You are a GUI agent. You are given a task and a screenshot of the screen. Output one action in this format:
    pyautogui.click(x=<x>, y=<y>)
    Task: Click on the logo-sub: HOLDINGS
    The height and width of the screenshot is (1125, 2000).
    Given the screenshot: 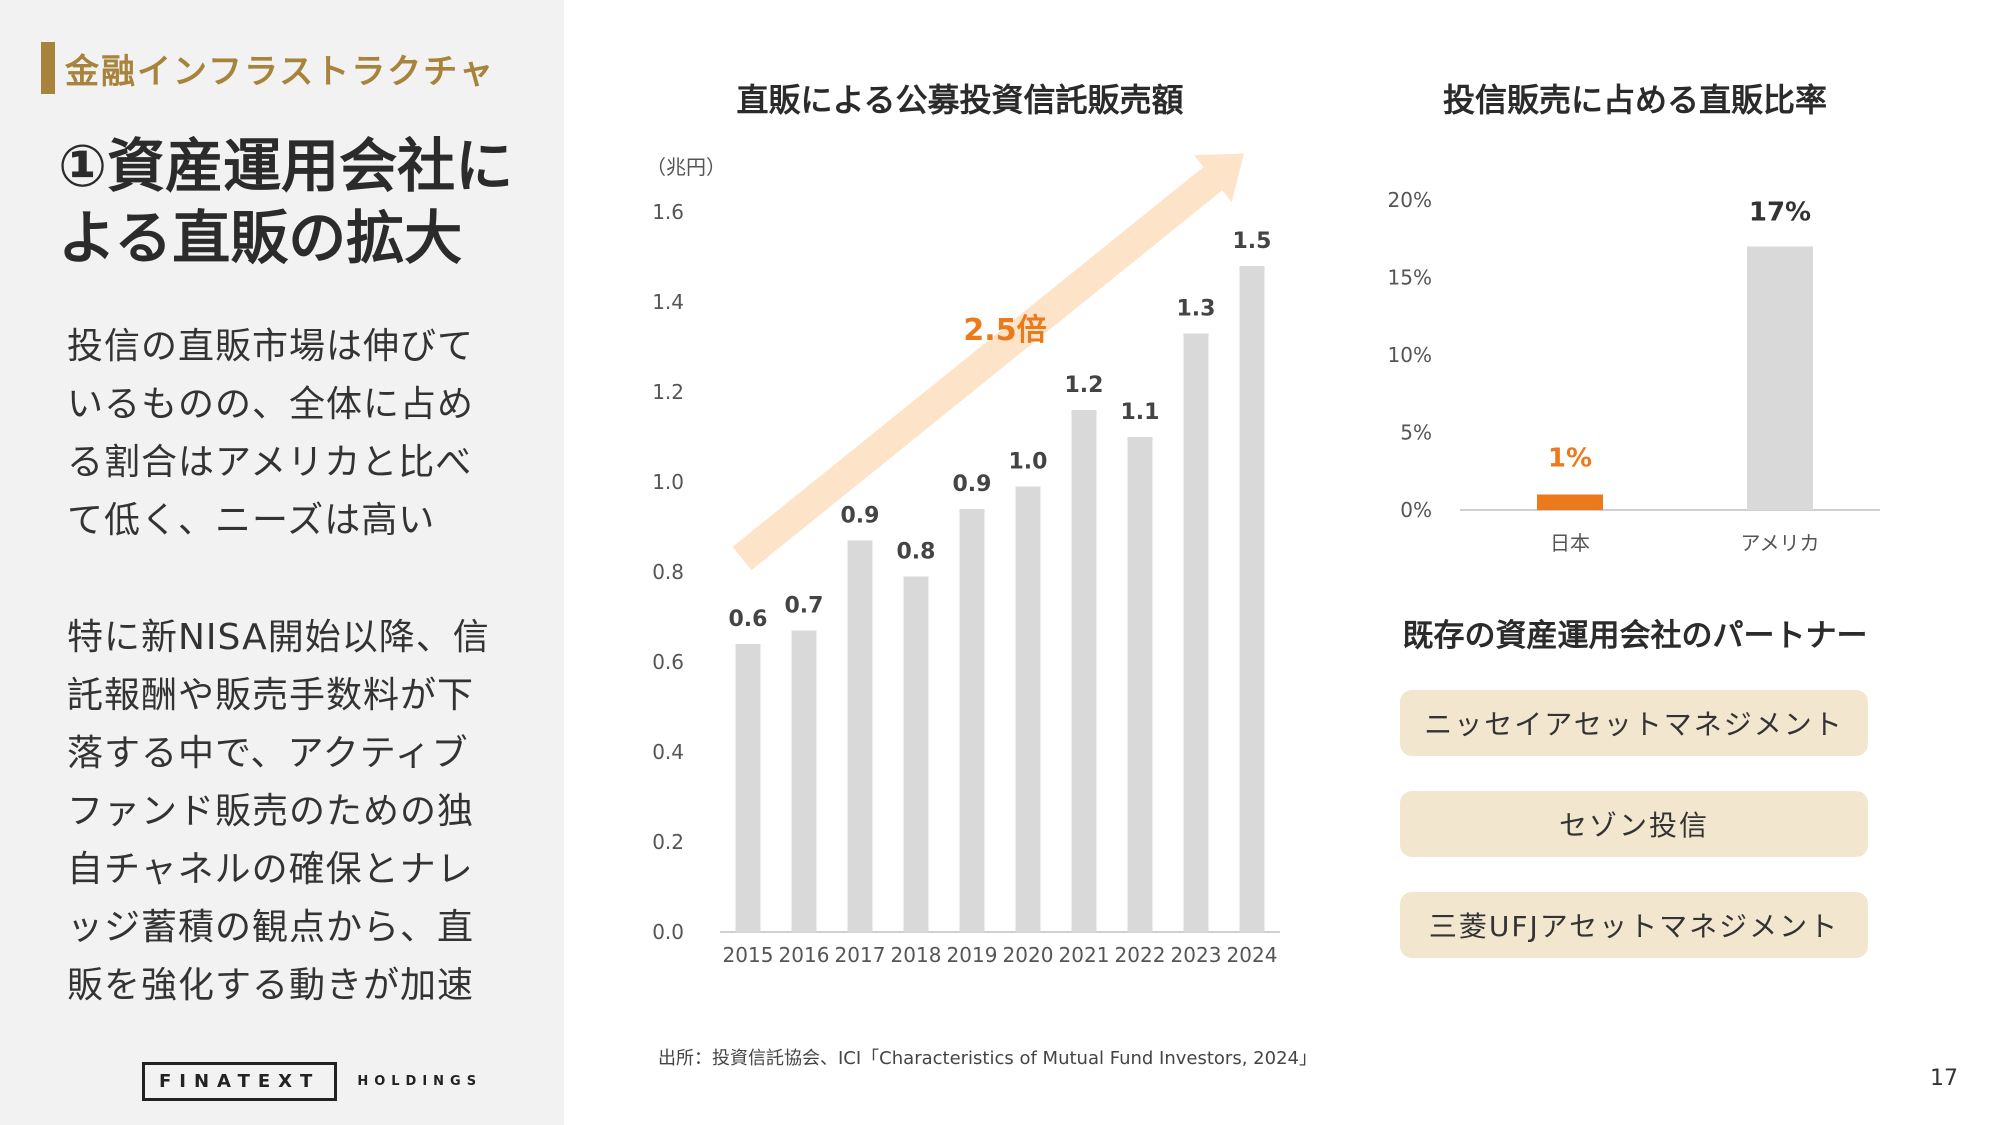 What is the action you would take?
    pyautogui.click(x=420, y=1081)
    